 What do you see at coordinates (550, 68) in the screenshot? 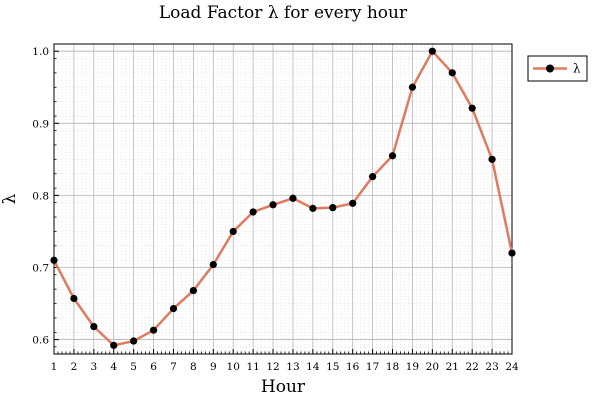
I see `legend-series-marker` at bounding box center [550, 68].